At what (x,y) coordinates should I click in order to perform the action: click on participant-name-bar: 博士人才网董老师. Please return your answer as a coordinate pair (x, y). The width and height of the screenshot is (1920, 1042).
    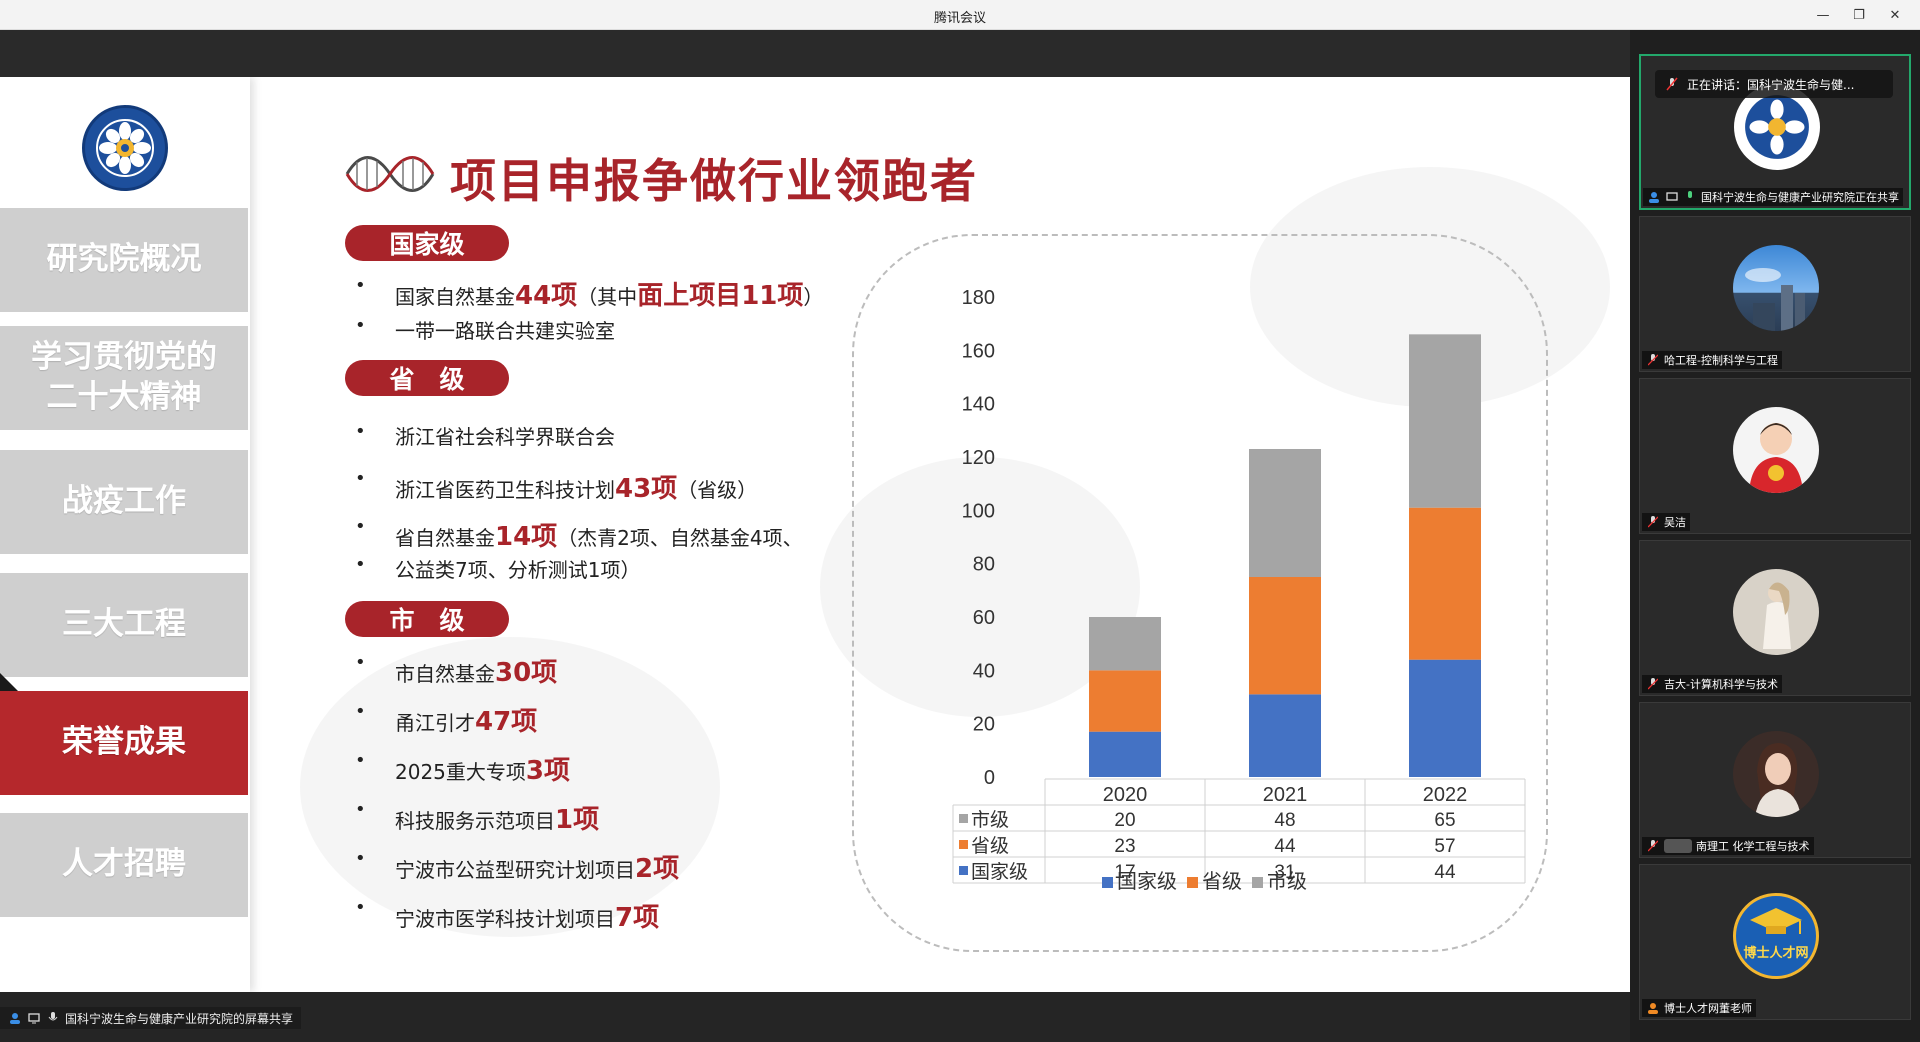
    Looking at the image, I should click on (1699, 1008).